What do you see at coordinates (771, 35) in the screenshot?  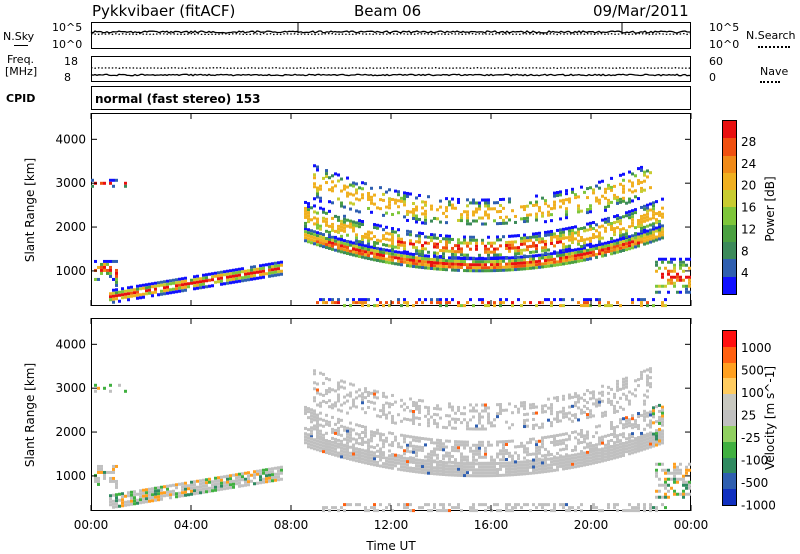 I see `nsearch-label: N.Search` at bounding box center [771, 35].